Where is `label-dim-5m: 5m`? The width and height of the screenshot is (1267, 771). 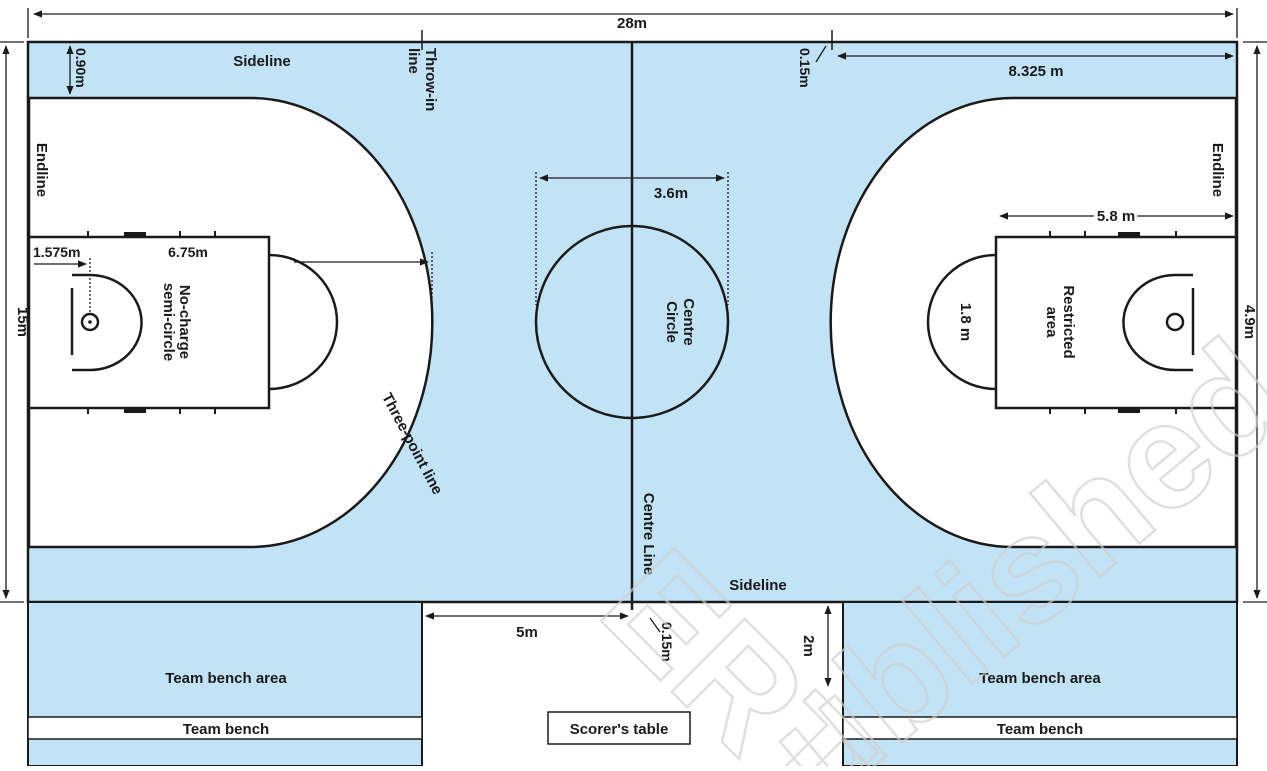
label-dim-5m: 5m is located at coordinates (527, 632).